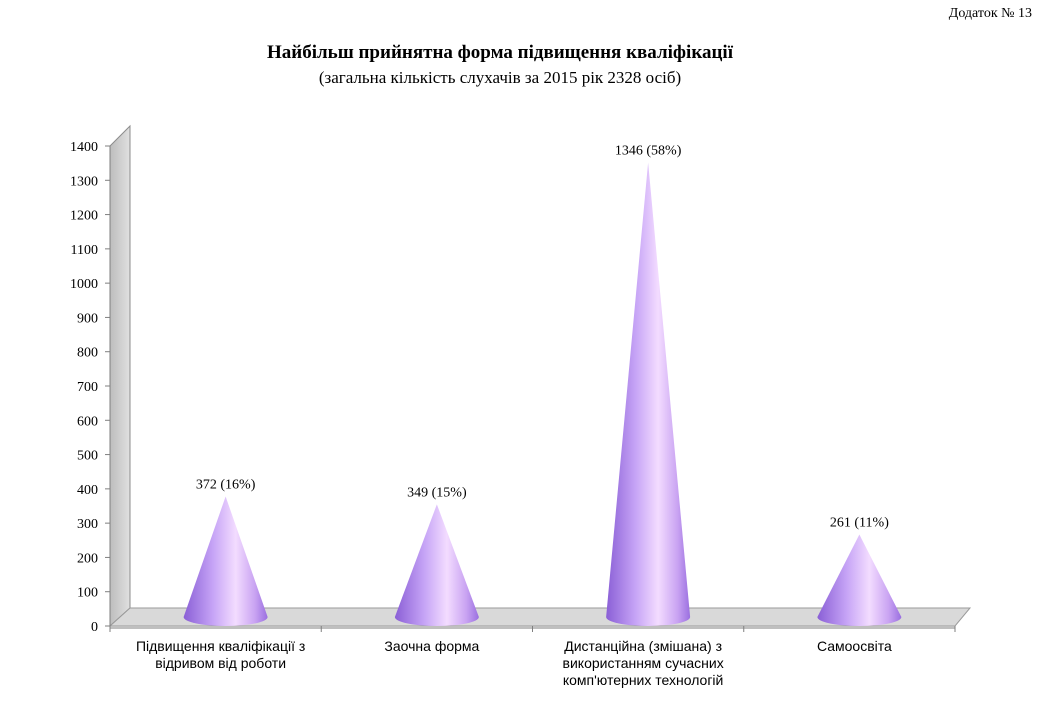 The image size is (1042, 710). I want to click on data-label: 349 (15%), so click(437, 492).